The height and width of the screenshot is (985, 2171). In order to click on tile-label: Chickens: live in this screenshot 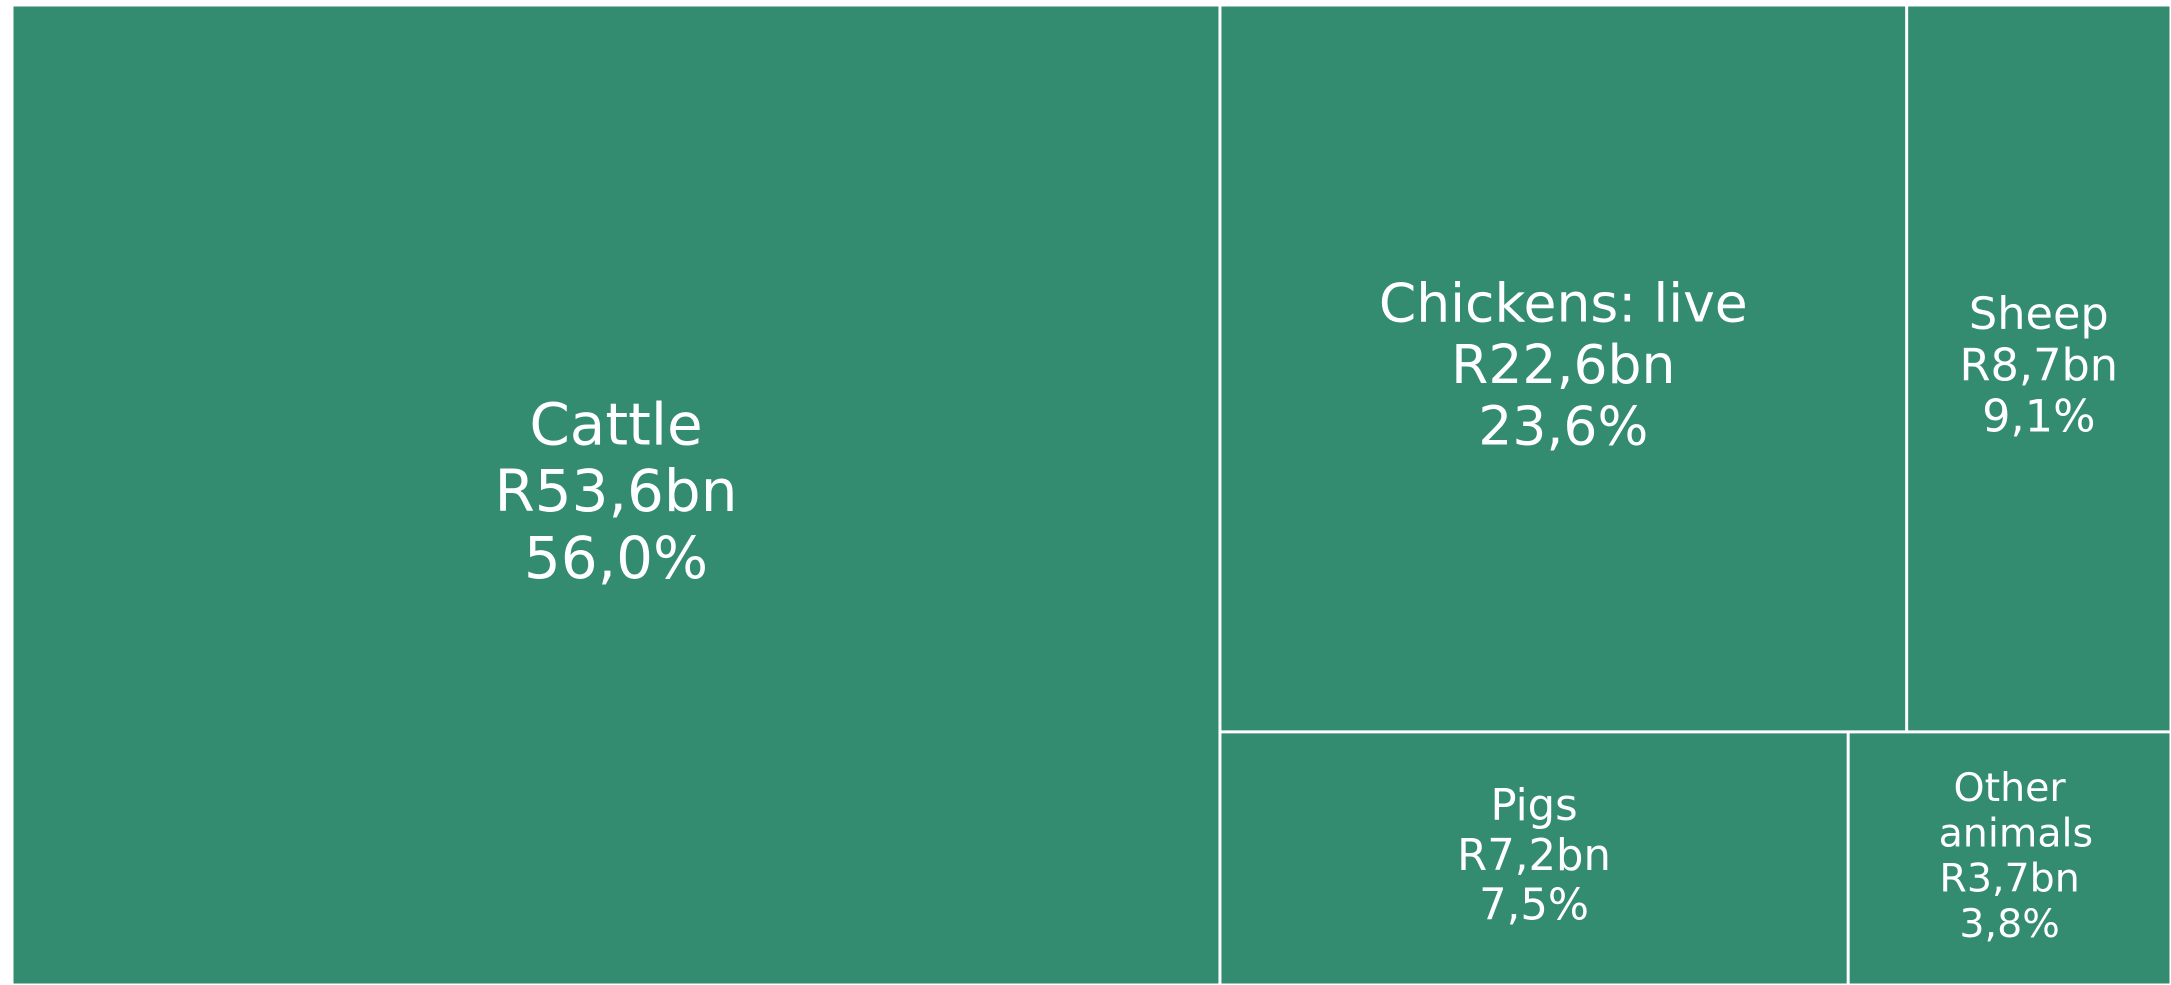, I will do `click(1563, 302)`.